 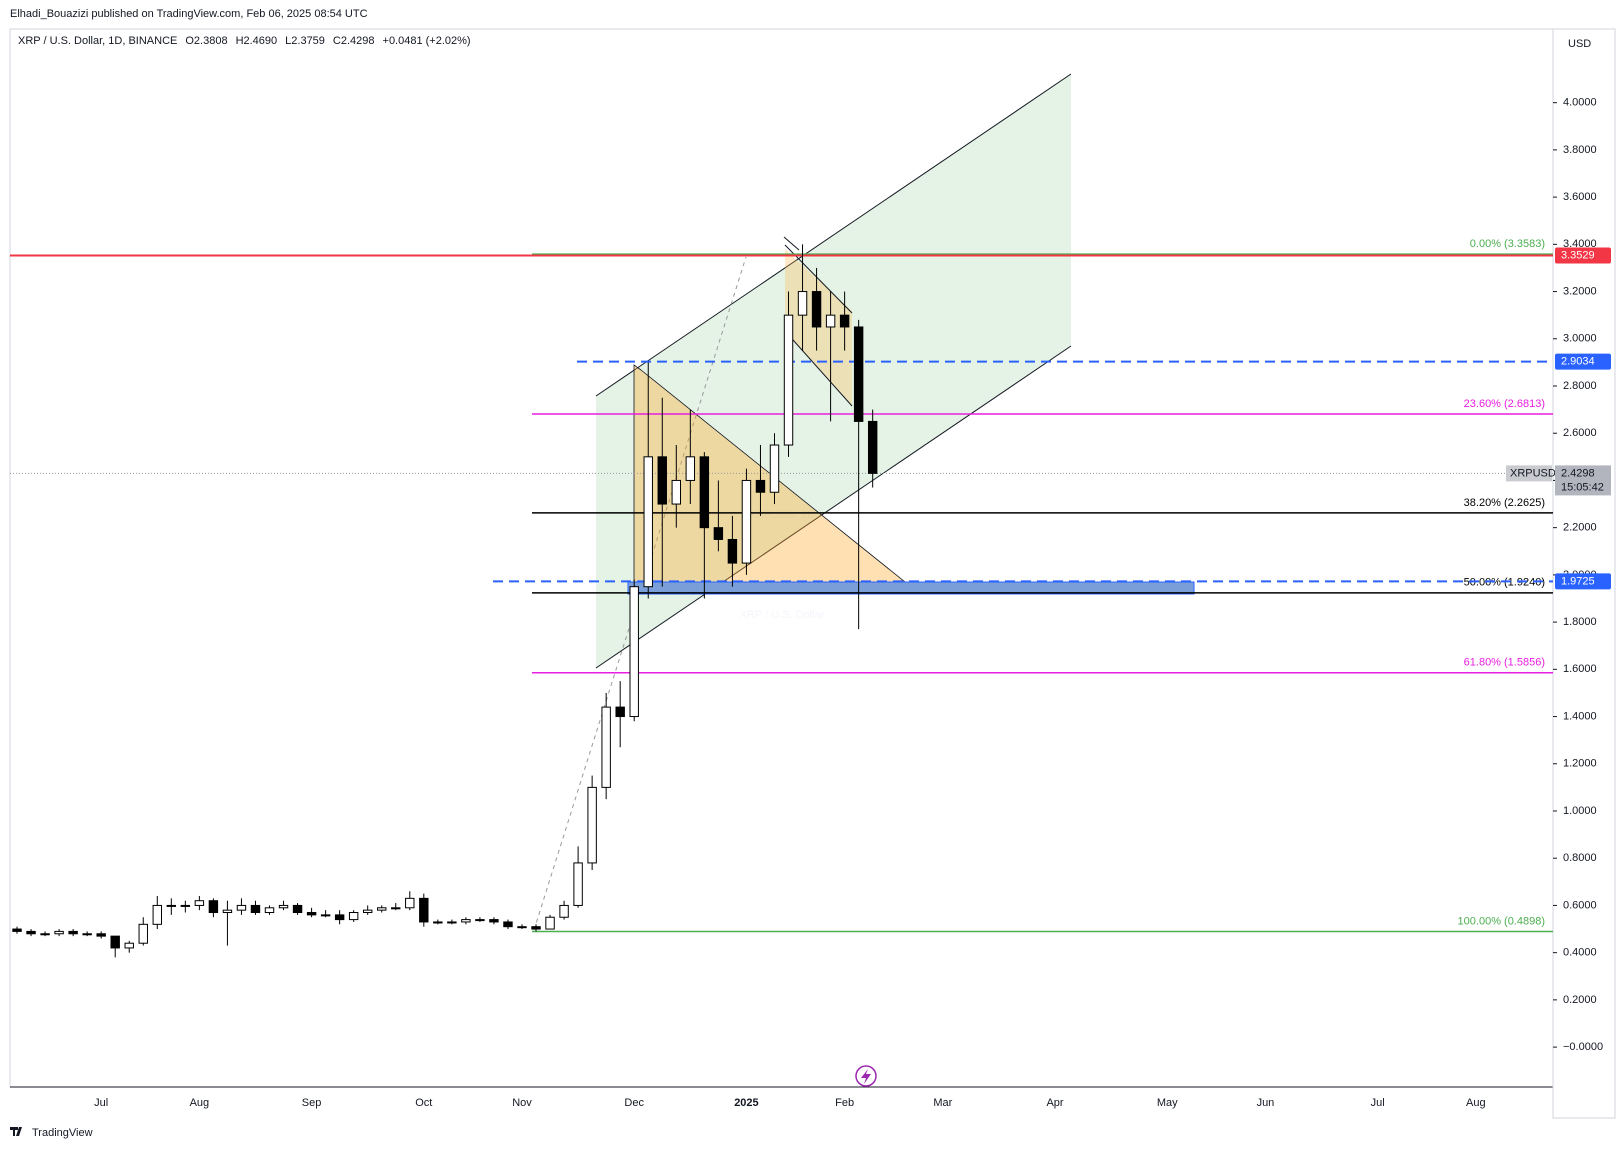 I want to click on fib-label: 38.20% (2.2625), so click(x=1504, y=503).